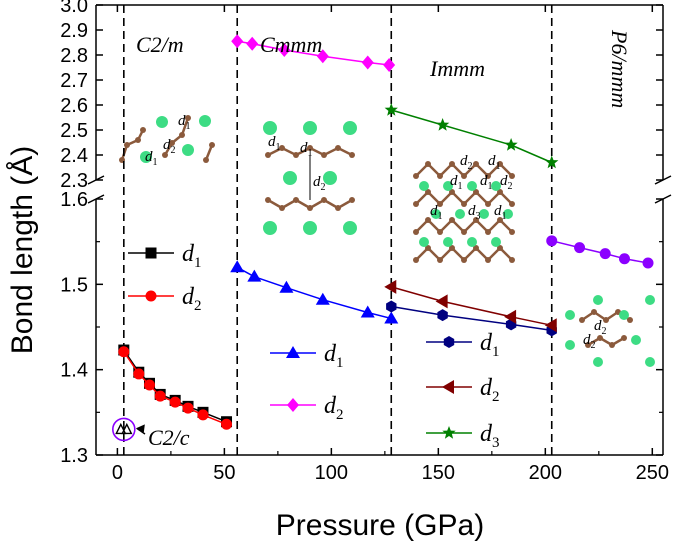  I want to click on y-tick-label-upper-2: 2.5, so click(74, 131).